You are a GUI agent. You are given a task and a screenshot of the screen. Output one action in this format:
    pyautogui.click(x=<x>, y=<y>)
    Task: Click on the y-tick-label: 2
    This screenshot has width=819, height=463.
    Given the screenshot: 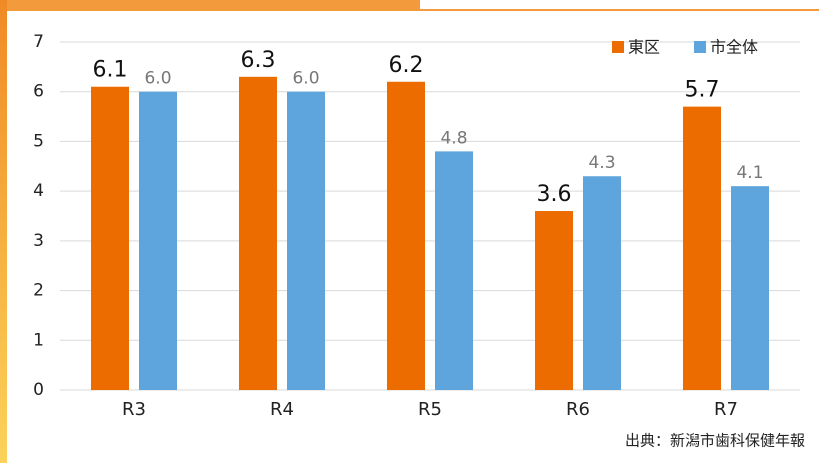 What is the action you would take?
    pyautogui.click(x=38, y=291)
    